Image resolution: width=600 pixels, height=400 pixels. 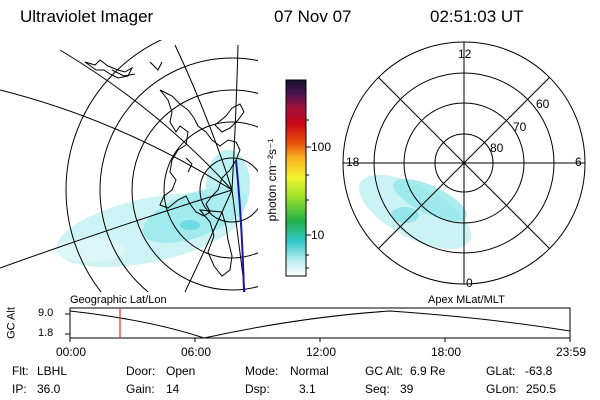 What do you see at coordinates (118, 300) in the screenshot?
I see `geographic-map-label: Geographic Lat/Lon` at bounding box center [118, 300].